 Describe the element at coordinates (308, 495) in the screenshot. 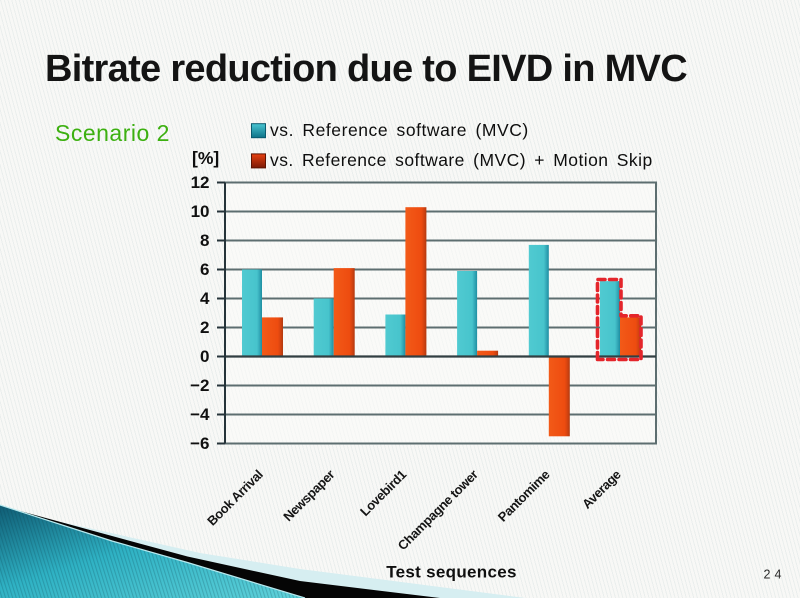

I see `svg-text: Newspaper` at that location.